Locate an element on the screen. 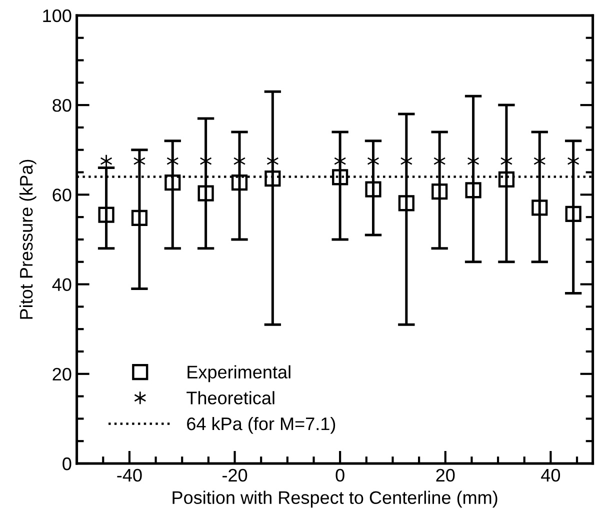  x-tick-label: 0 is located at coordinates (340, 475).